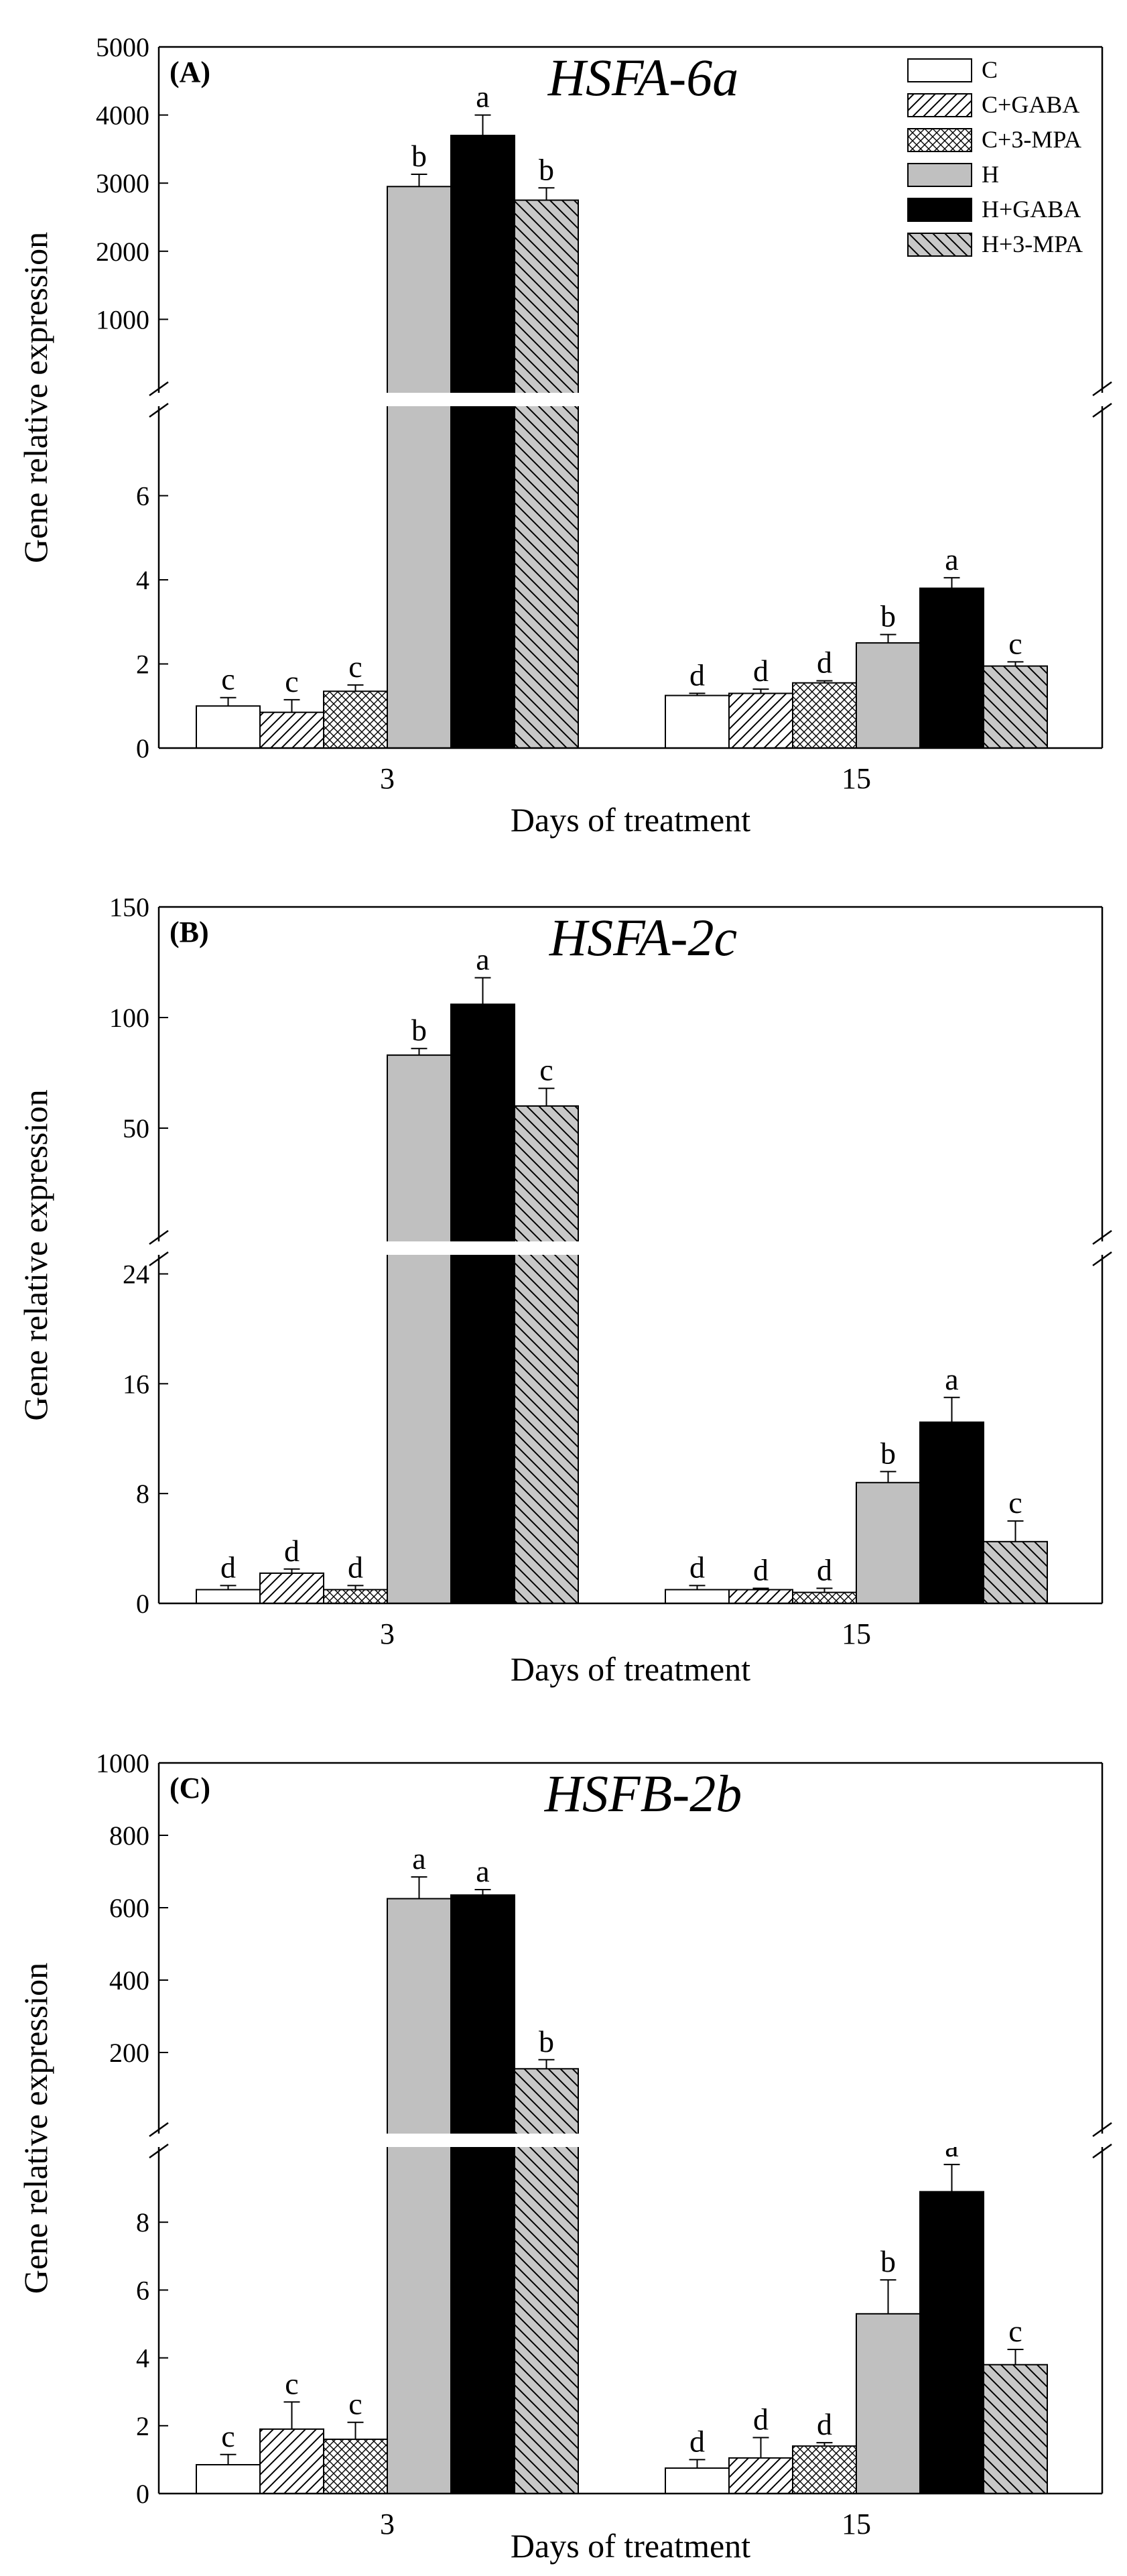  What do you see at coordinates (142, 2222) in the screenshot?
I see `y-tick-label: 8` at bounding box center [142, 2222].